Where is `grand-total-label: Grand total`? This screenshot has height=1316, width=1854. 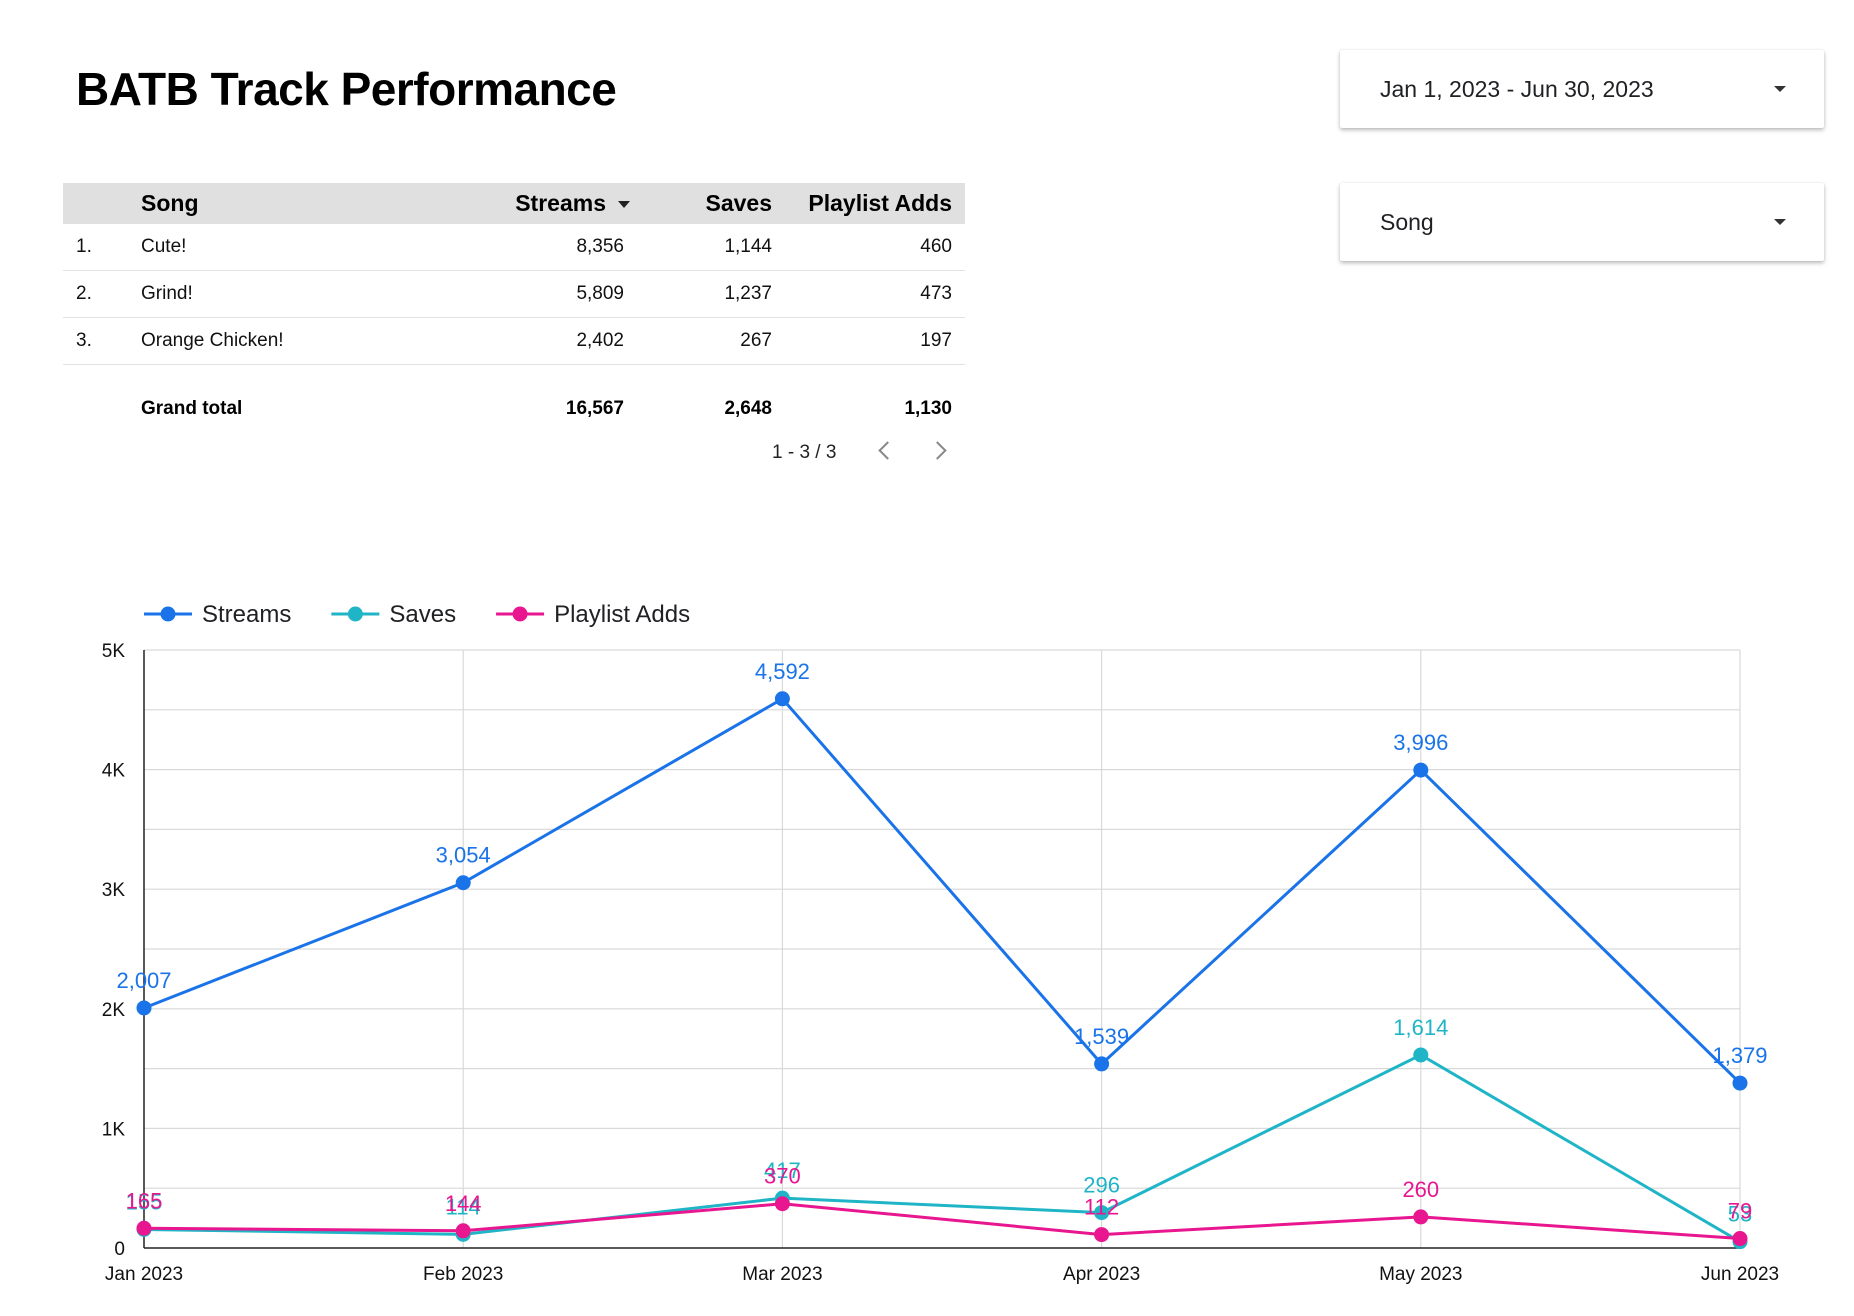
grand-total-label: Grand total is located at coordinates (192, 408).